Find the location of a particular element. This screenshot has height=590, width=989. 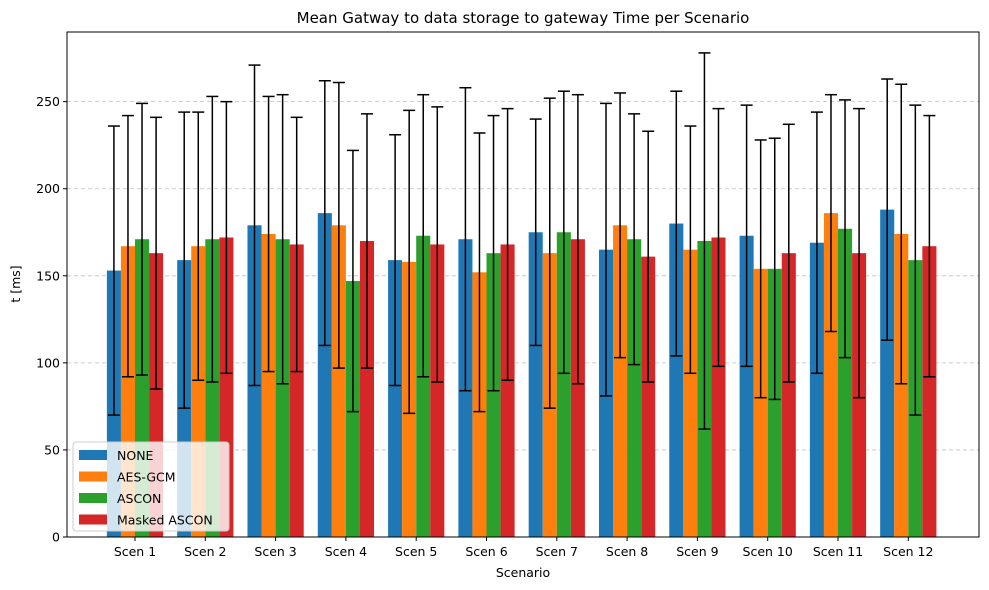

x-axis-label: Scenario is located at coordinates (523, 572).